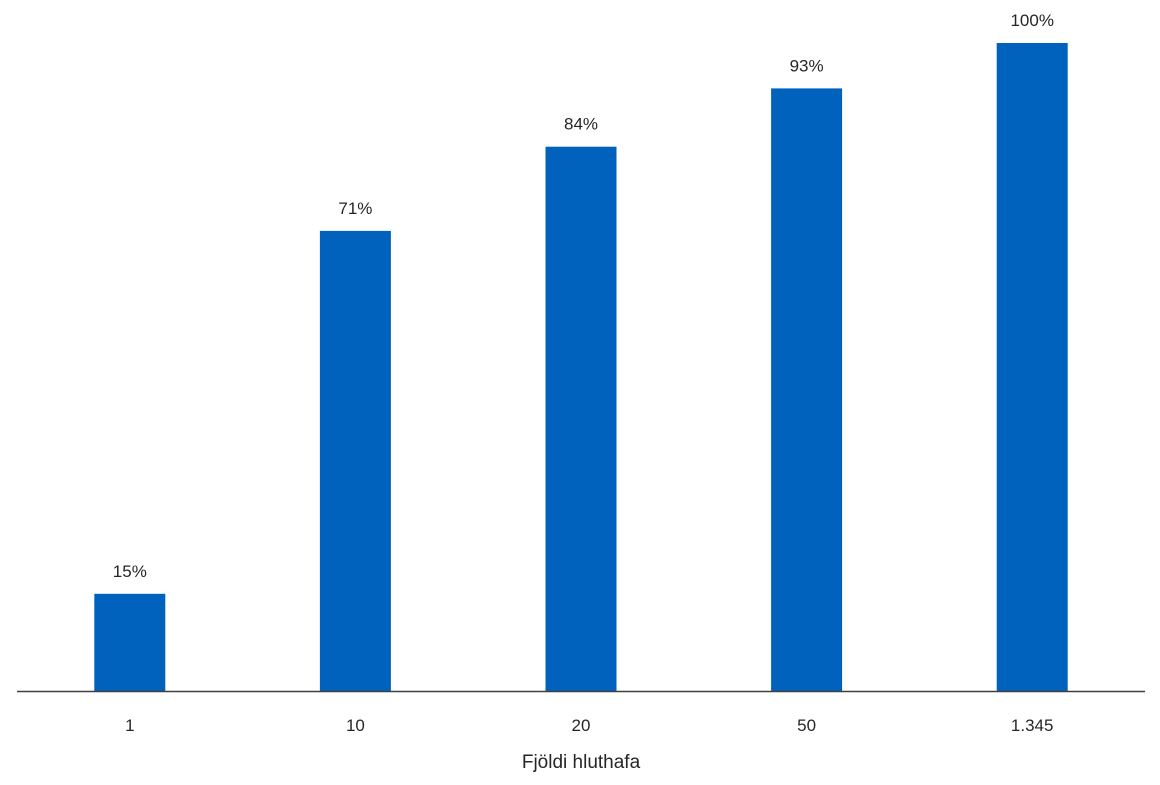 The image size is (1160, 785). What do you see at coordinates (581, 124) in the screenshot?
I see `data-label-3: 84%` at bounding box center [581, 124].